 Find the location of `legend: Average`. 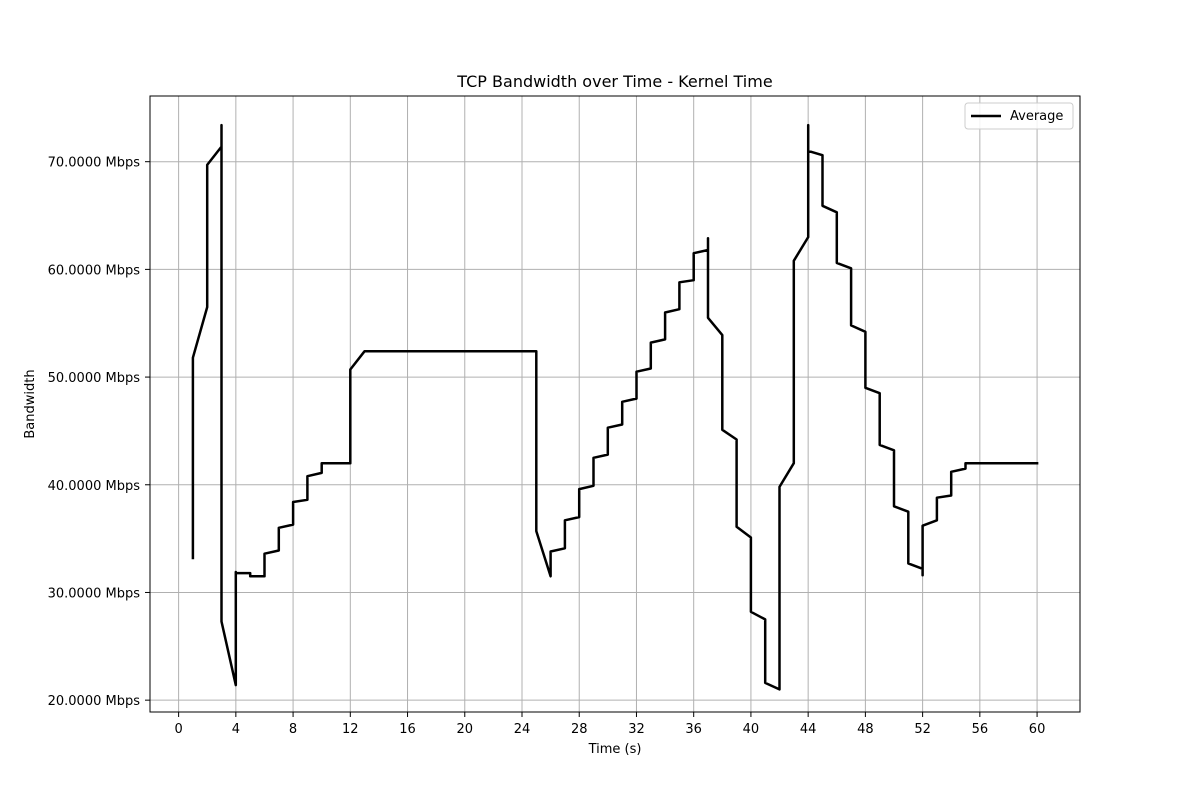

legend: Average is located at coordinates (1019, 116).